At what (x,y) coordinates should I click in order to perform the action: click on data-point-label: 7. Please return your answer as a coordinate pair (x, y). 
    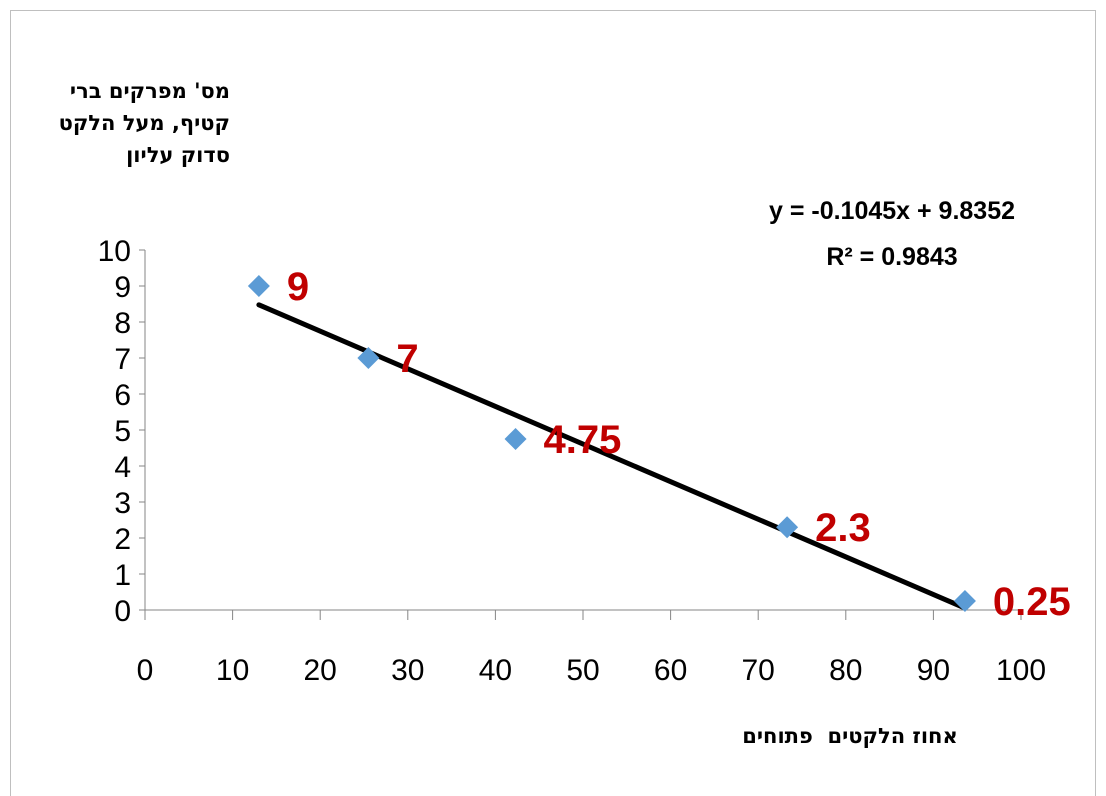
    Looking at the image, I should click on (407, 359).